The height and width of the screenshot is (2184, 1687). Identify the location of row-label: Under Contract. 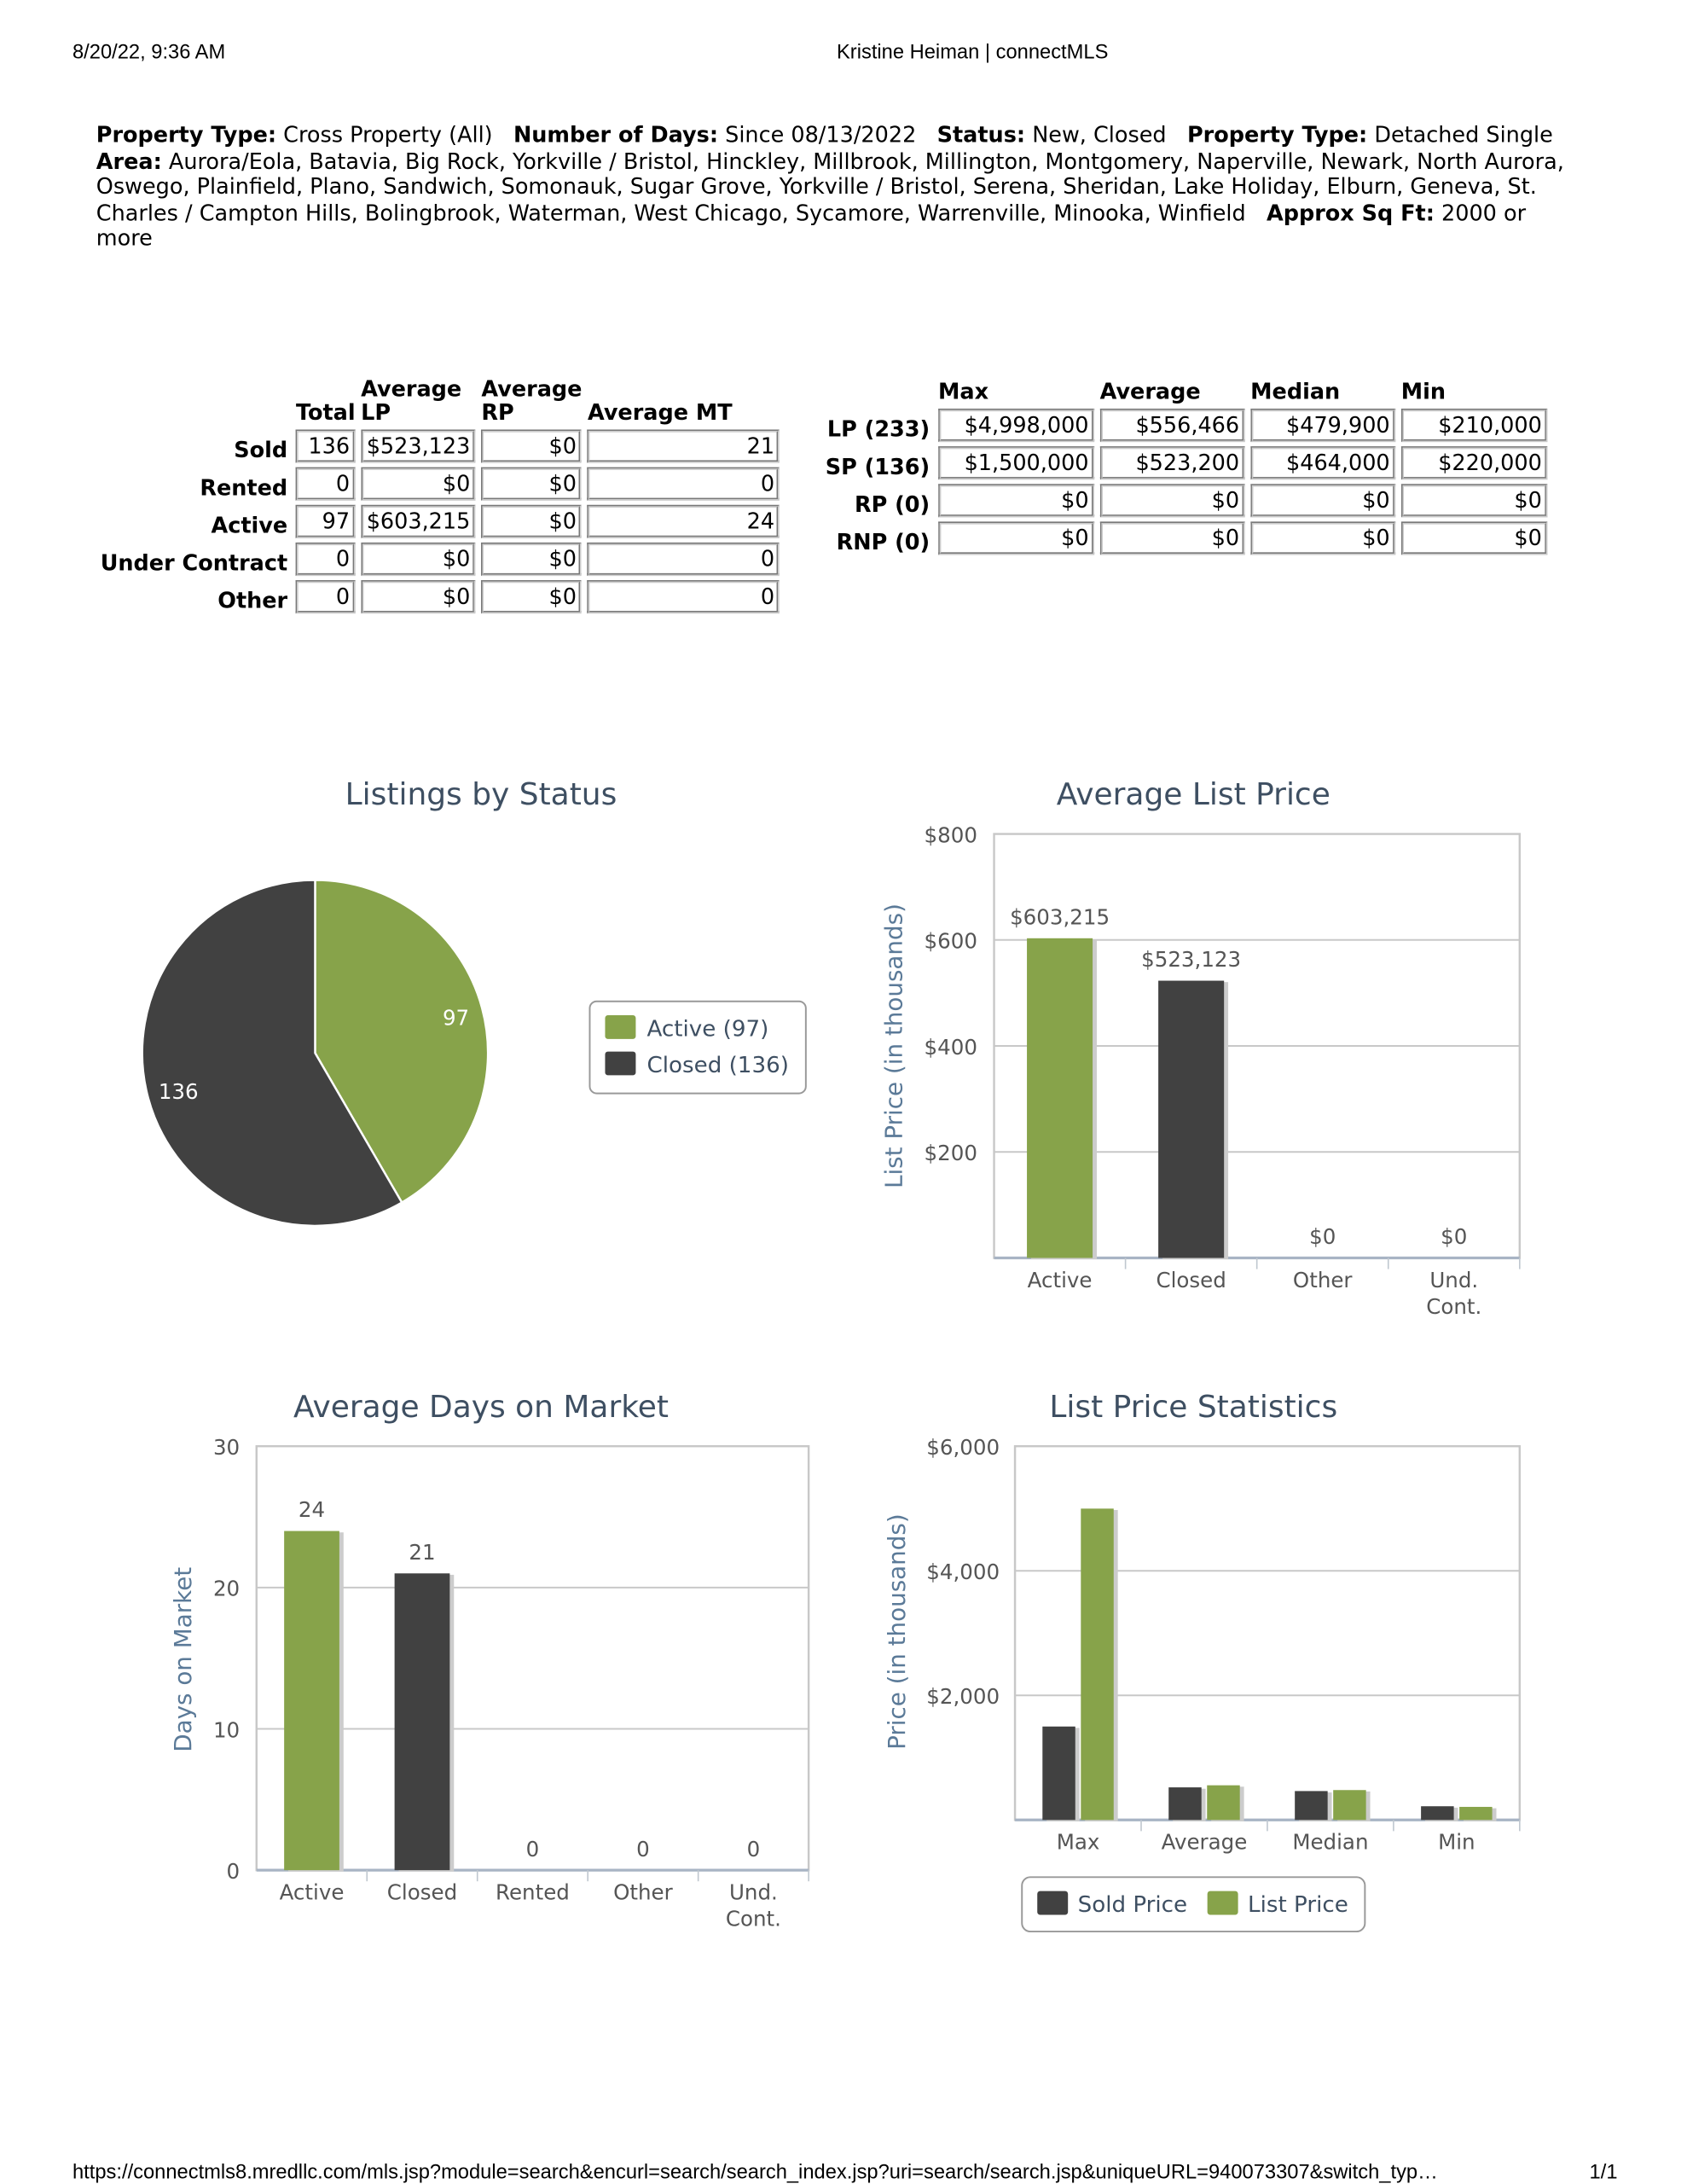
(194, 563).